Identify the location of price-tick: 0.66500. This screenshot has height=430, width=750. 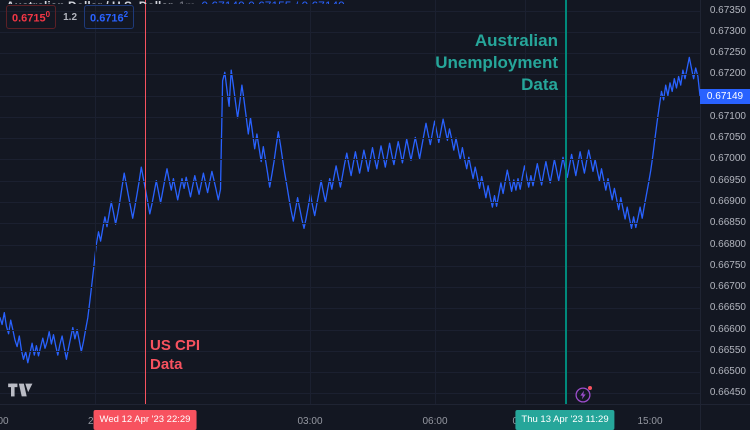
(727, 372).